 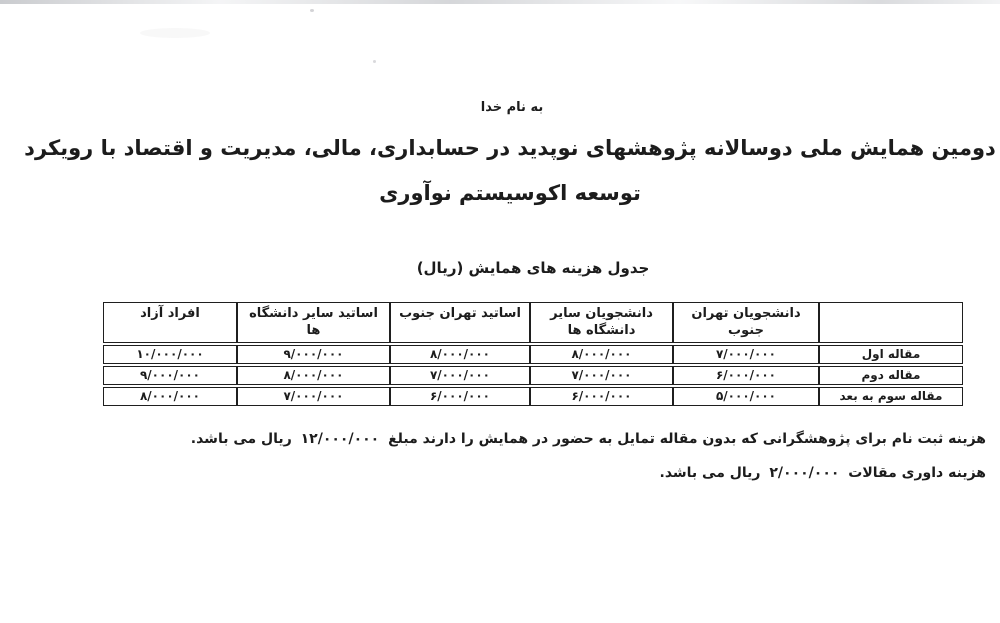 I want to click on fee-cell: ۵/۰۰۰/۰۰۰, so click(x=746, y=396).